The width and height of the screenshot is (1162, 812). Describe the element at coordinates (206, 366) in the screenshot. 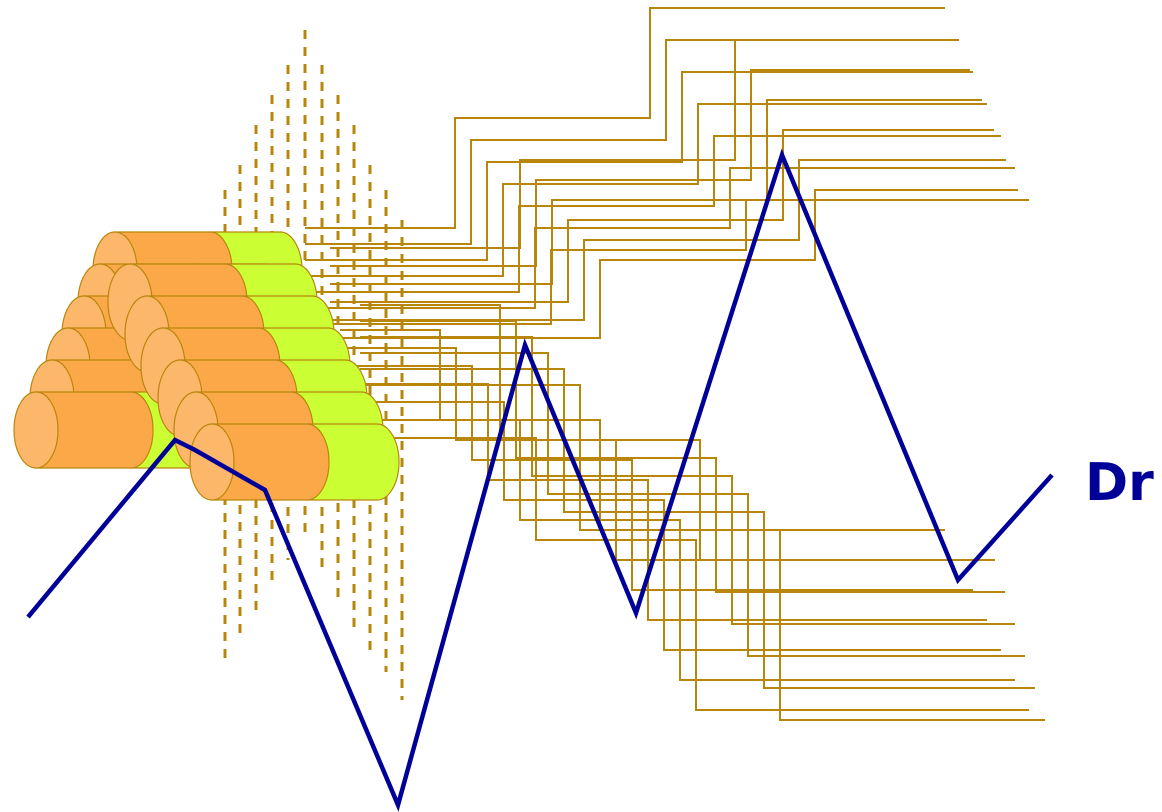

I see `cylinder-stack` at that location.